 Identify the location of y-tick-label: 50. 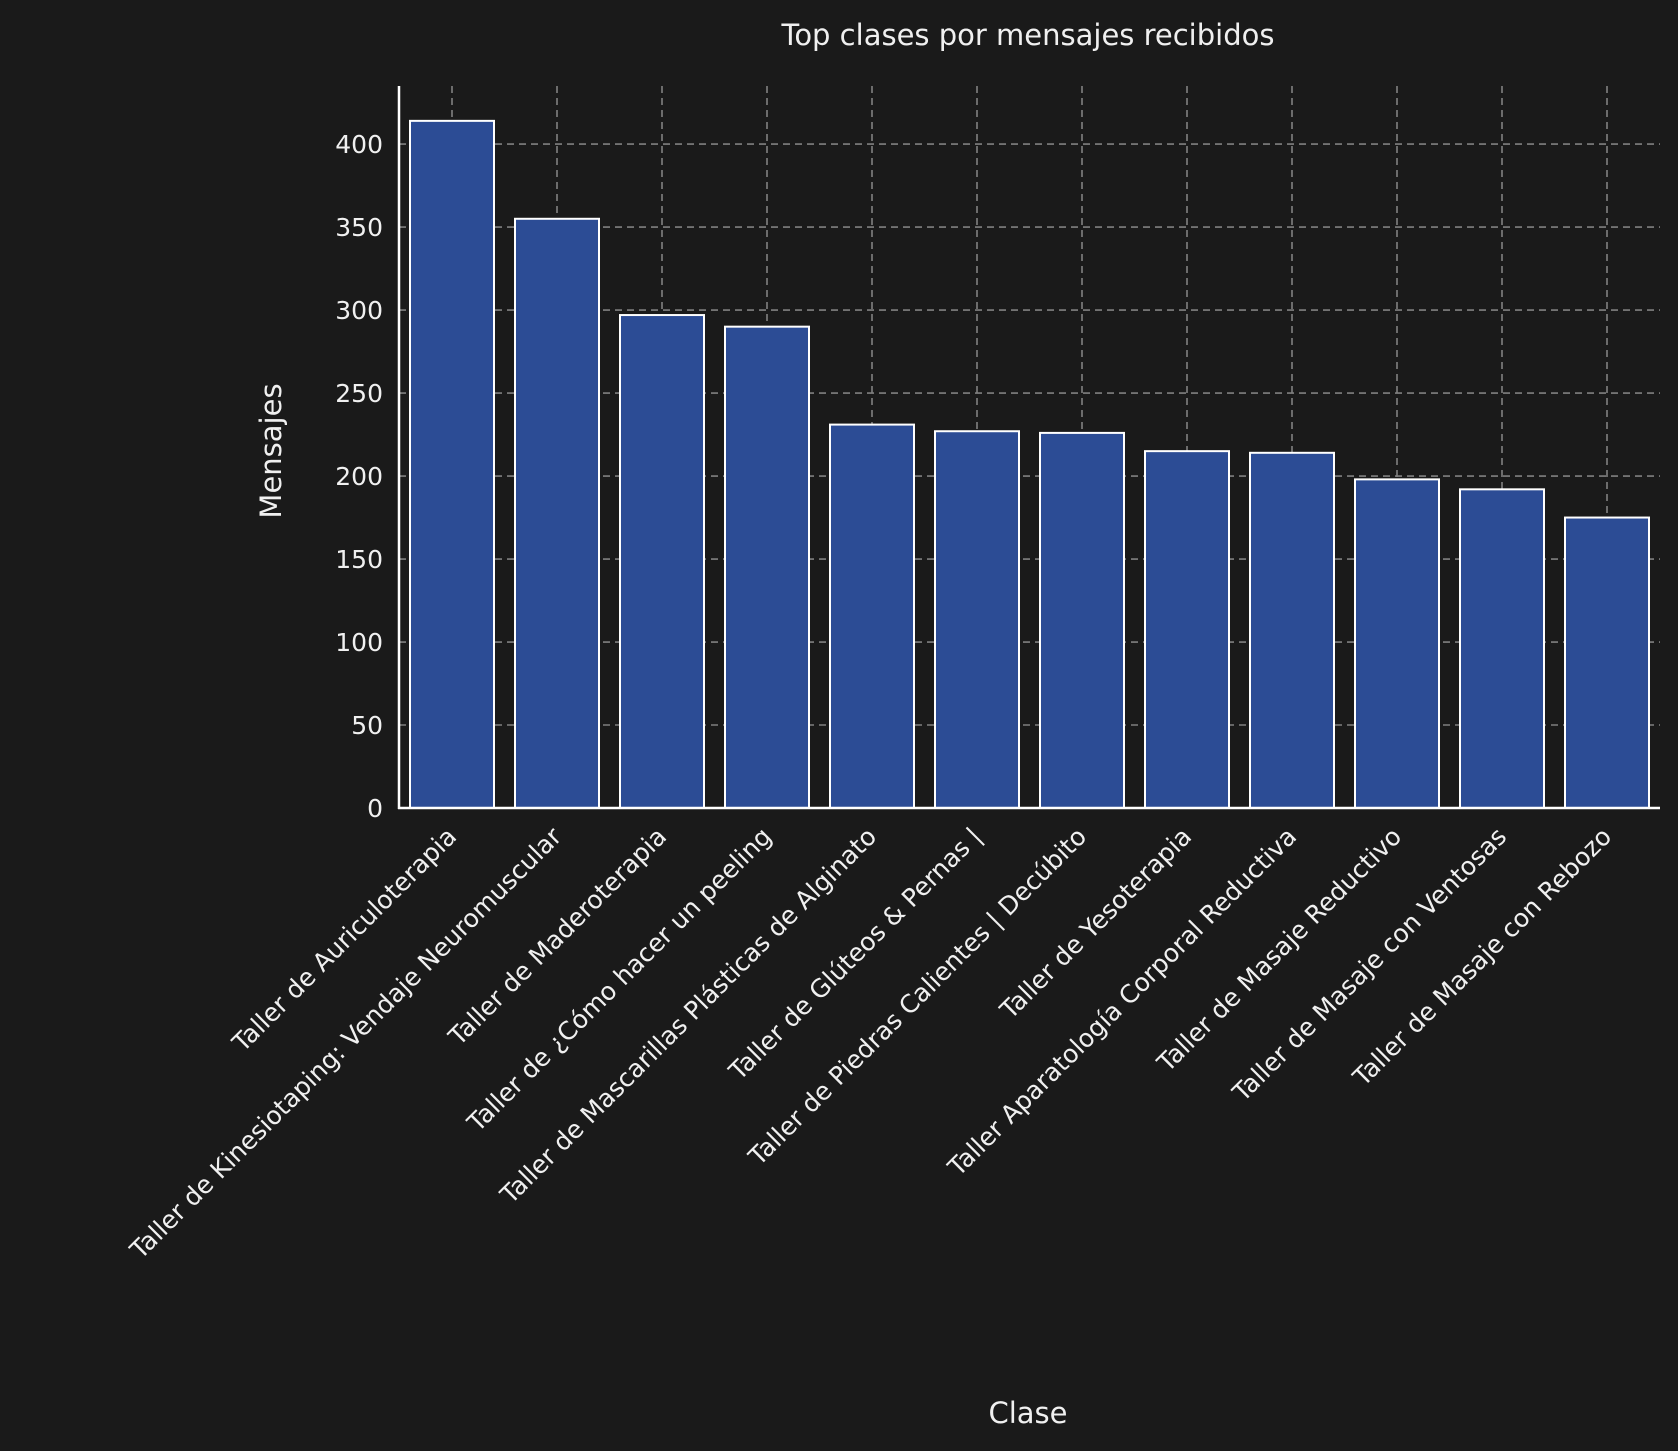
(367, 725).